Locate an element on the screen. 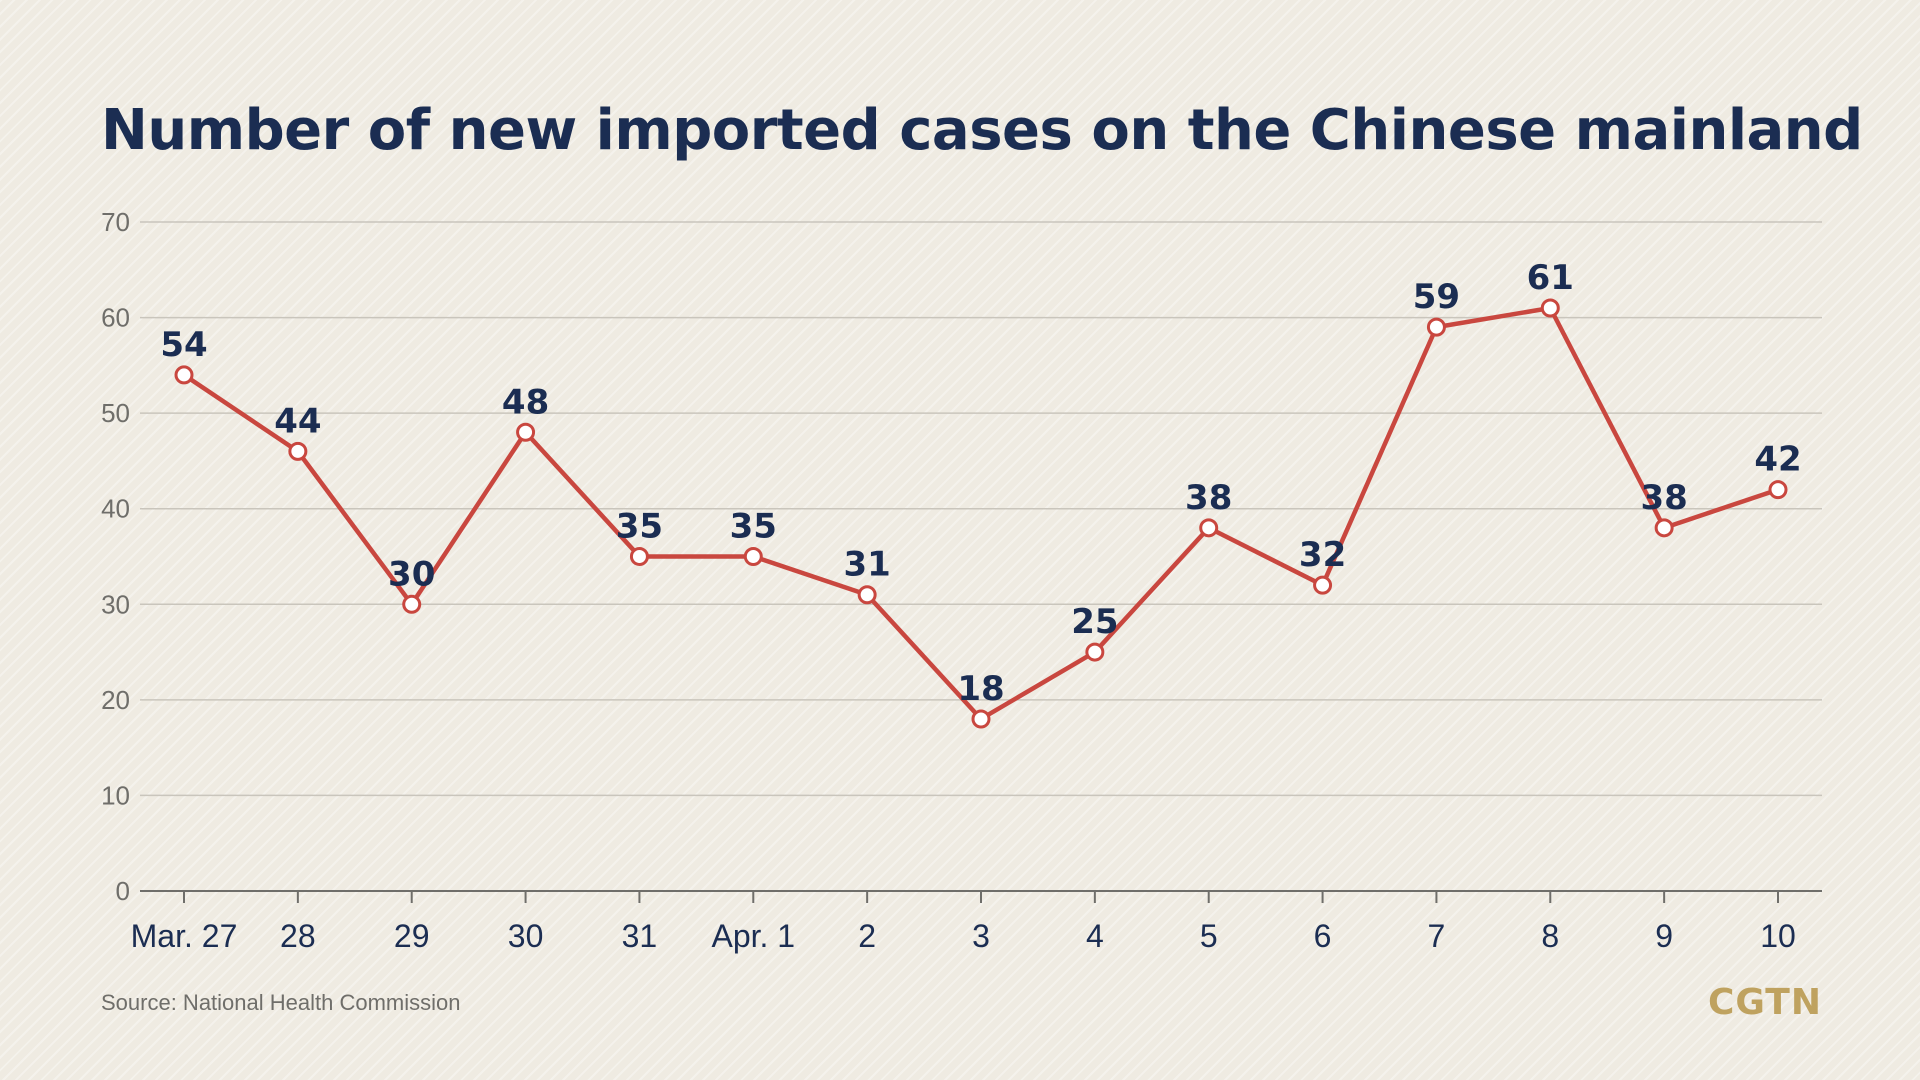  y-tick-label: 0 is located at coordinates (123, 891).